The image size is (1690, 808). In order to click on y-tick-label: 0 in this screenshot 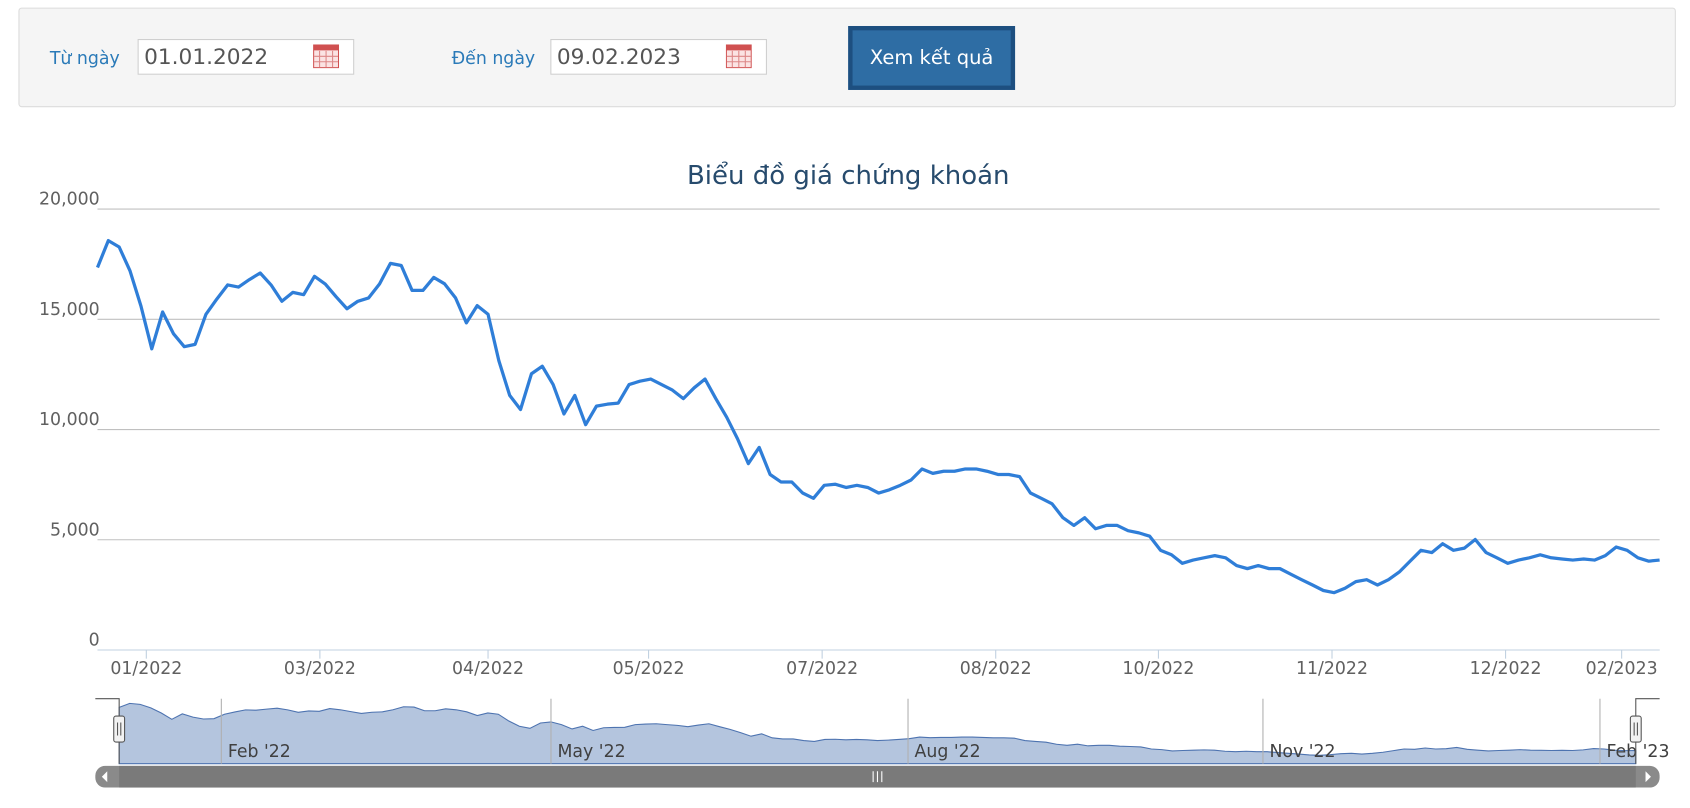, I will do `click(94, 641)`.